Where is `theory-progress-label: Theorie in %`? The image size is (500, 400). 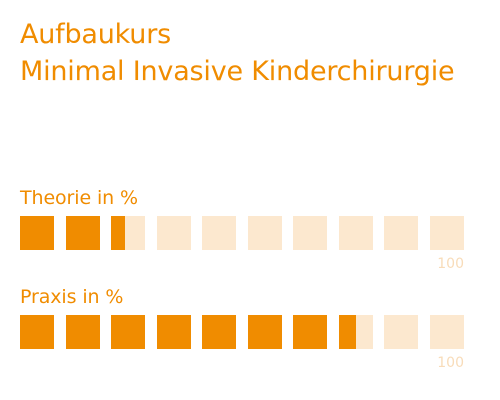
theory-progress-label: Theorie in % is located at coordinates (79, 198).